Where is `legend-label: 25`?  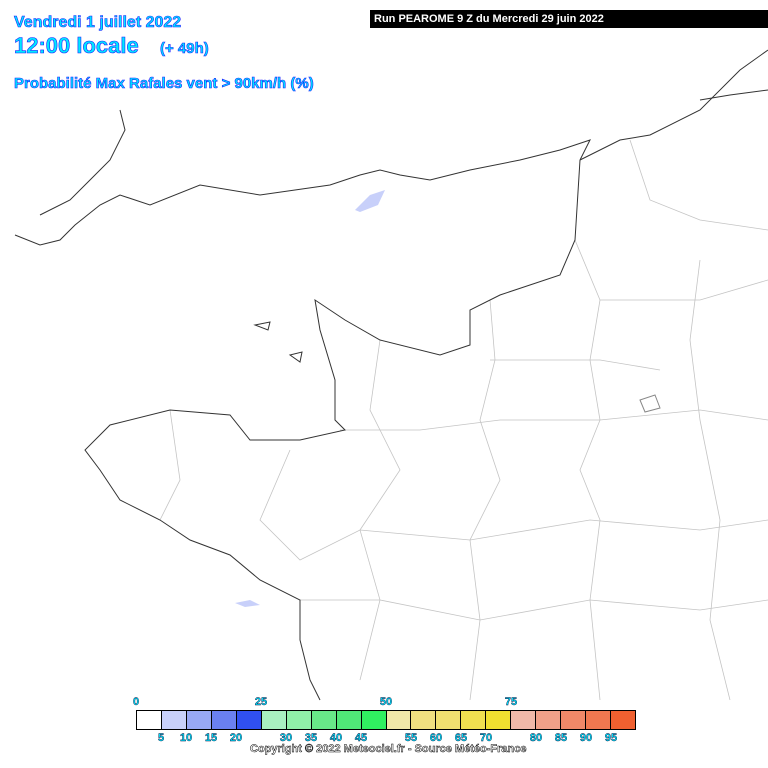
legend-label: 25 is located at coordinates (261, 702).